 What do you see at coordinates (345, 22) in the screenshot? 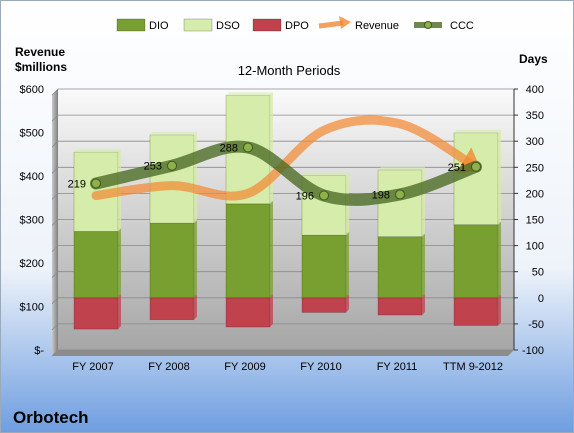
I see `legend-swatch-revenue-head` at bounding box center [345, 22].